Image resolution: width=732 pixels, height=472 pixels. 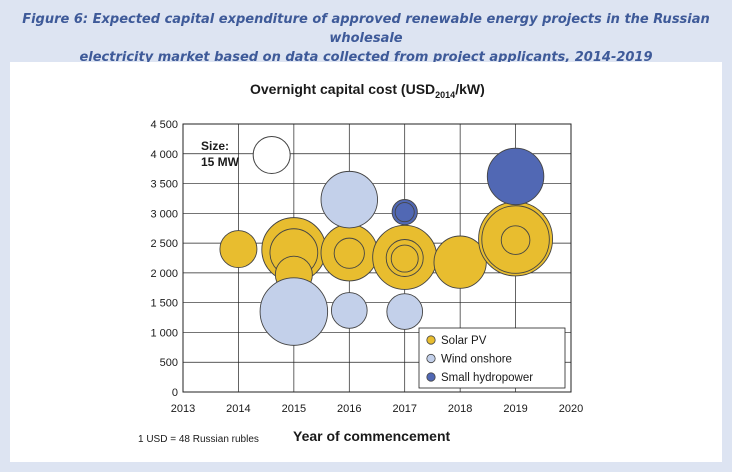 I want to click on x-tick-label: 2014, so click(x=238, y=409).